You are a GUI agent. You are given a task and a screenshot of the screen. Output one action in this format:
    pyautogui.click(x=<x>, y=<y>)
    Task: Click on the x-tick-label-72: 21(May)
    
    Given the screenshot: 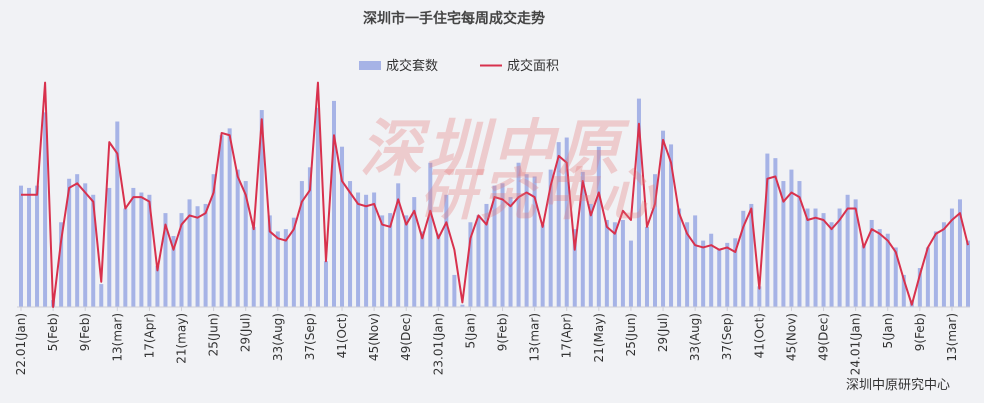 What is the action you would take?
    pyautogui.click(x=599, y=337)
    